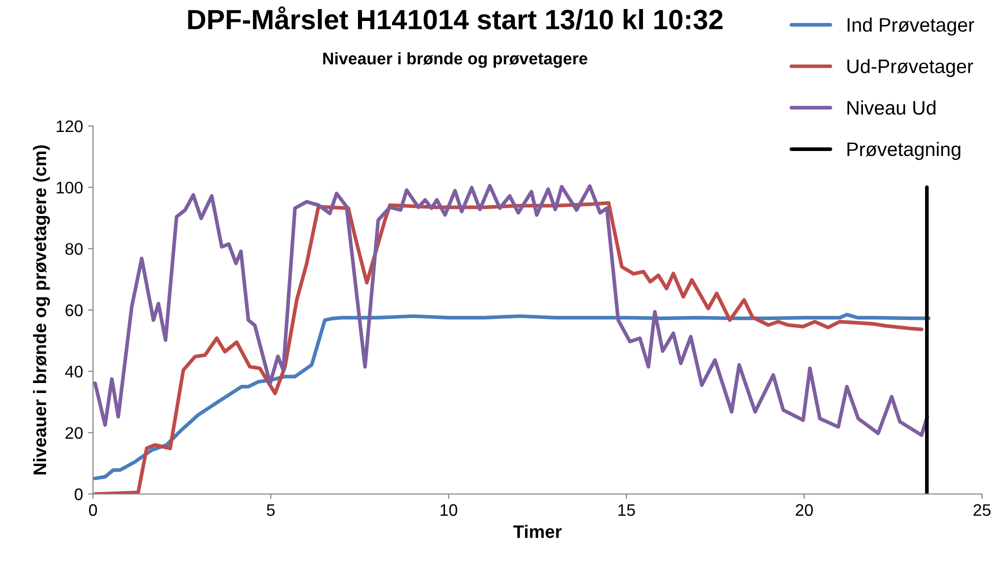 The width and height of the screenshot is (992, 562). What do you see at coordinates (93, 510) in the screenshot?
I see `x-tick-label: 0` at bounding box center [93, 510].